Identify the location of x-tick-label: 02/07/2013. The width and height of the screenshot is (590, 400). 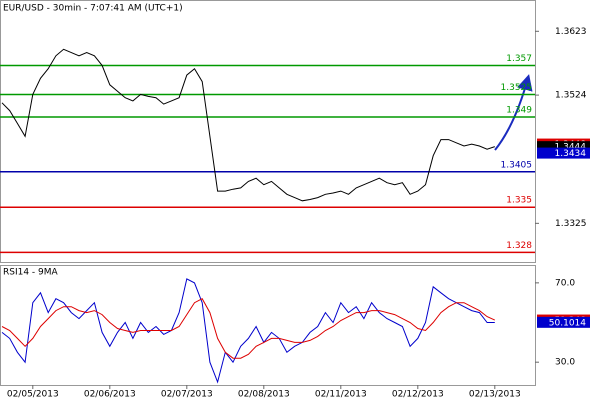
(187, 395).